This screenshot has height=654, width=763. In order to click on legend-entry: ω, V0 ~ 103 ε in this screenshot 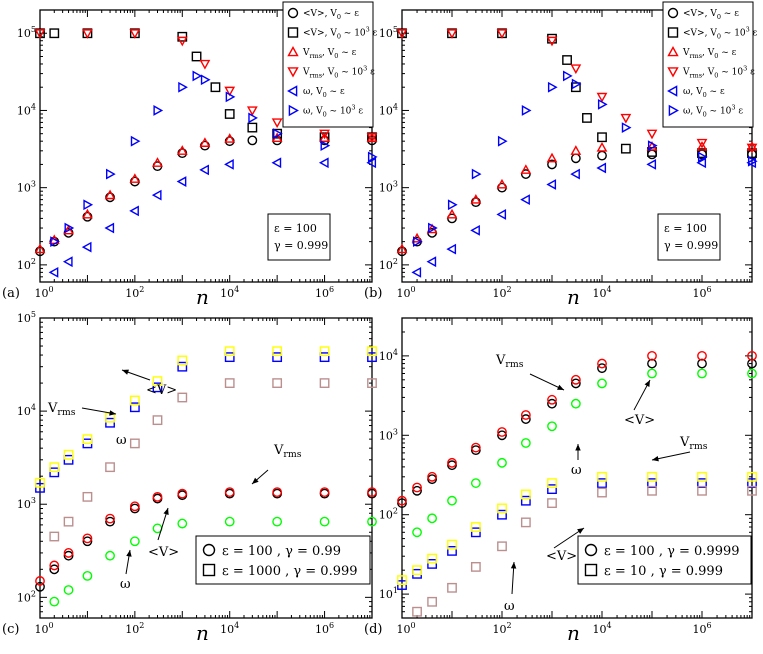, I will do `click(333, 111)`.